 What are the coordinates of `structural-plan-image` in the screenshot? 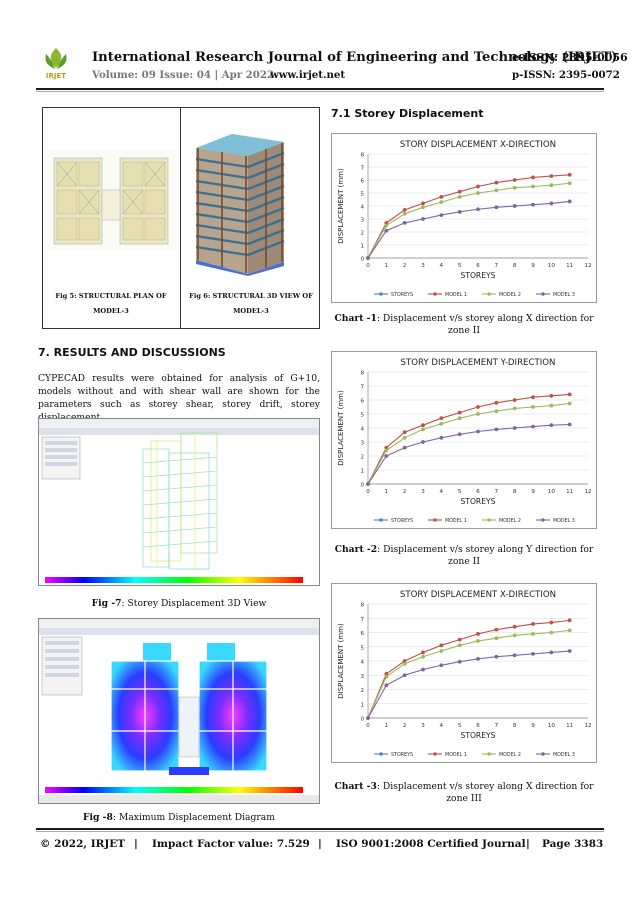 It's located at (112, 200).